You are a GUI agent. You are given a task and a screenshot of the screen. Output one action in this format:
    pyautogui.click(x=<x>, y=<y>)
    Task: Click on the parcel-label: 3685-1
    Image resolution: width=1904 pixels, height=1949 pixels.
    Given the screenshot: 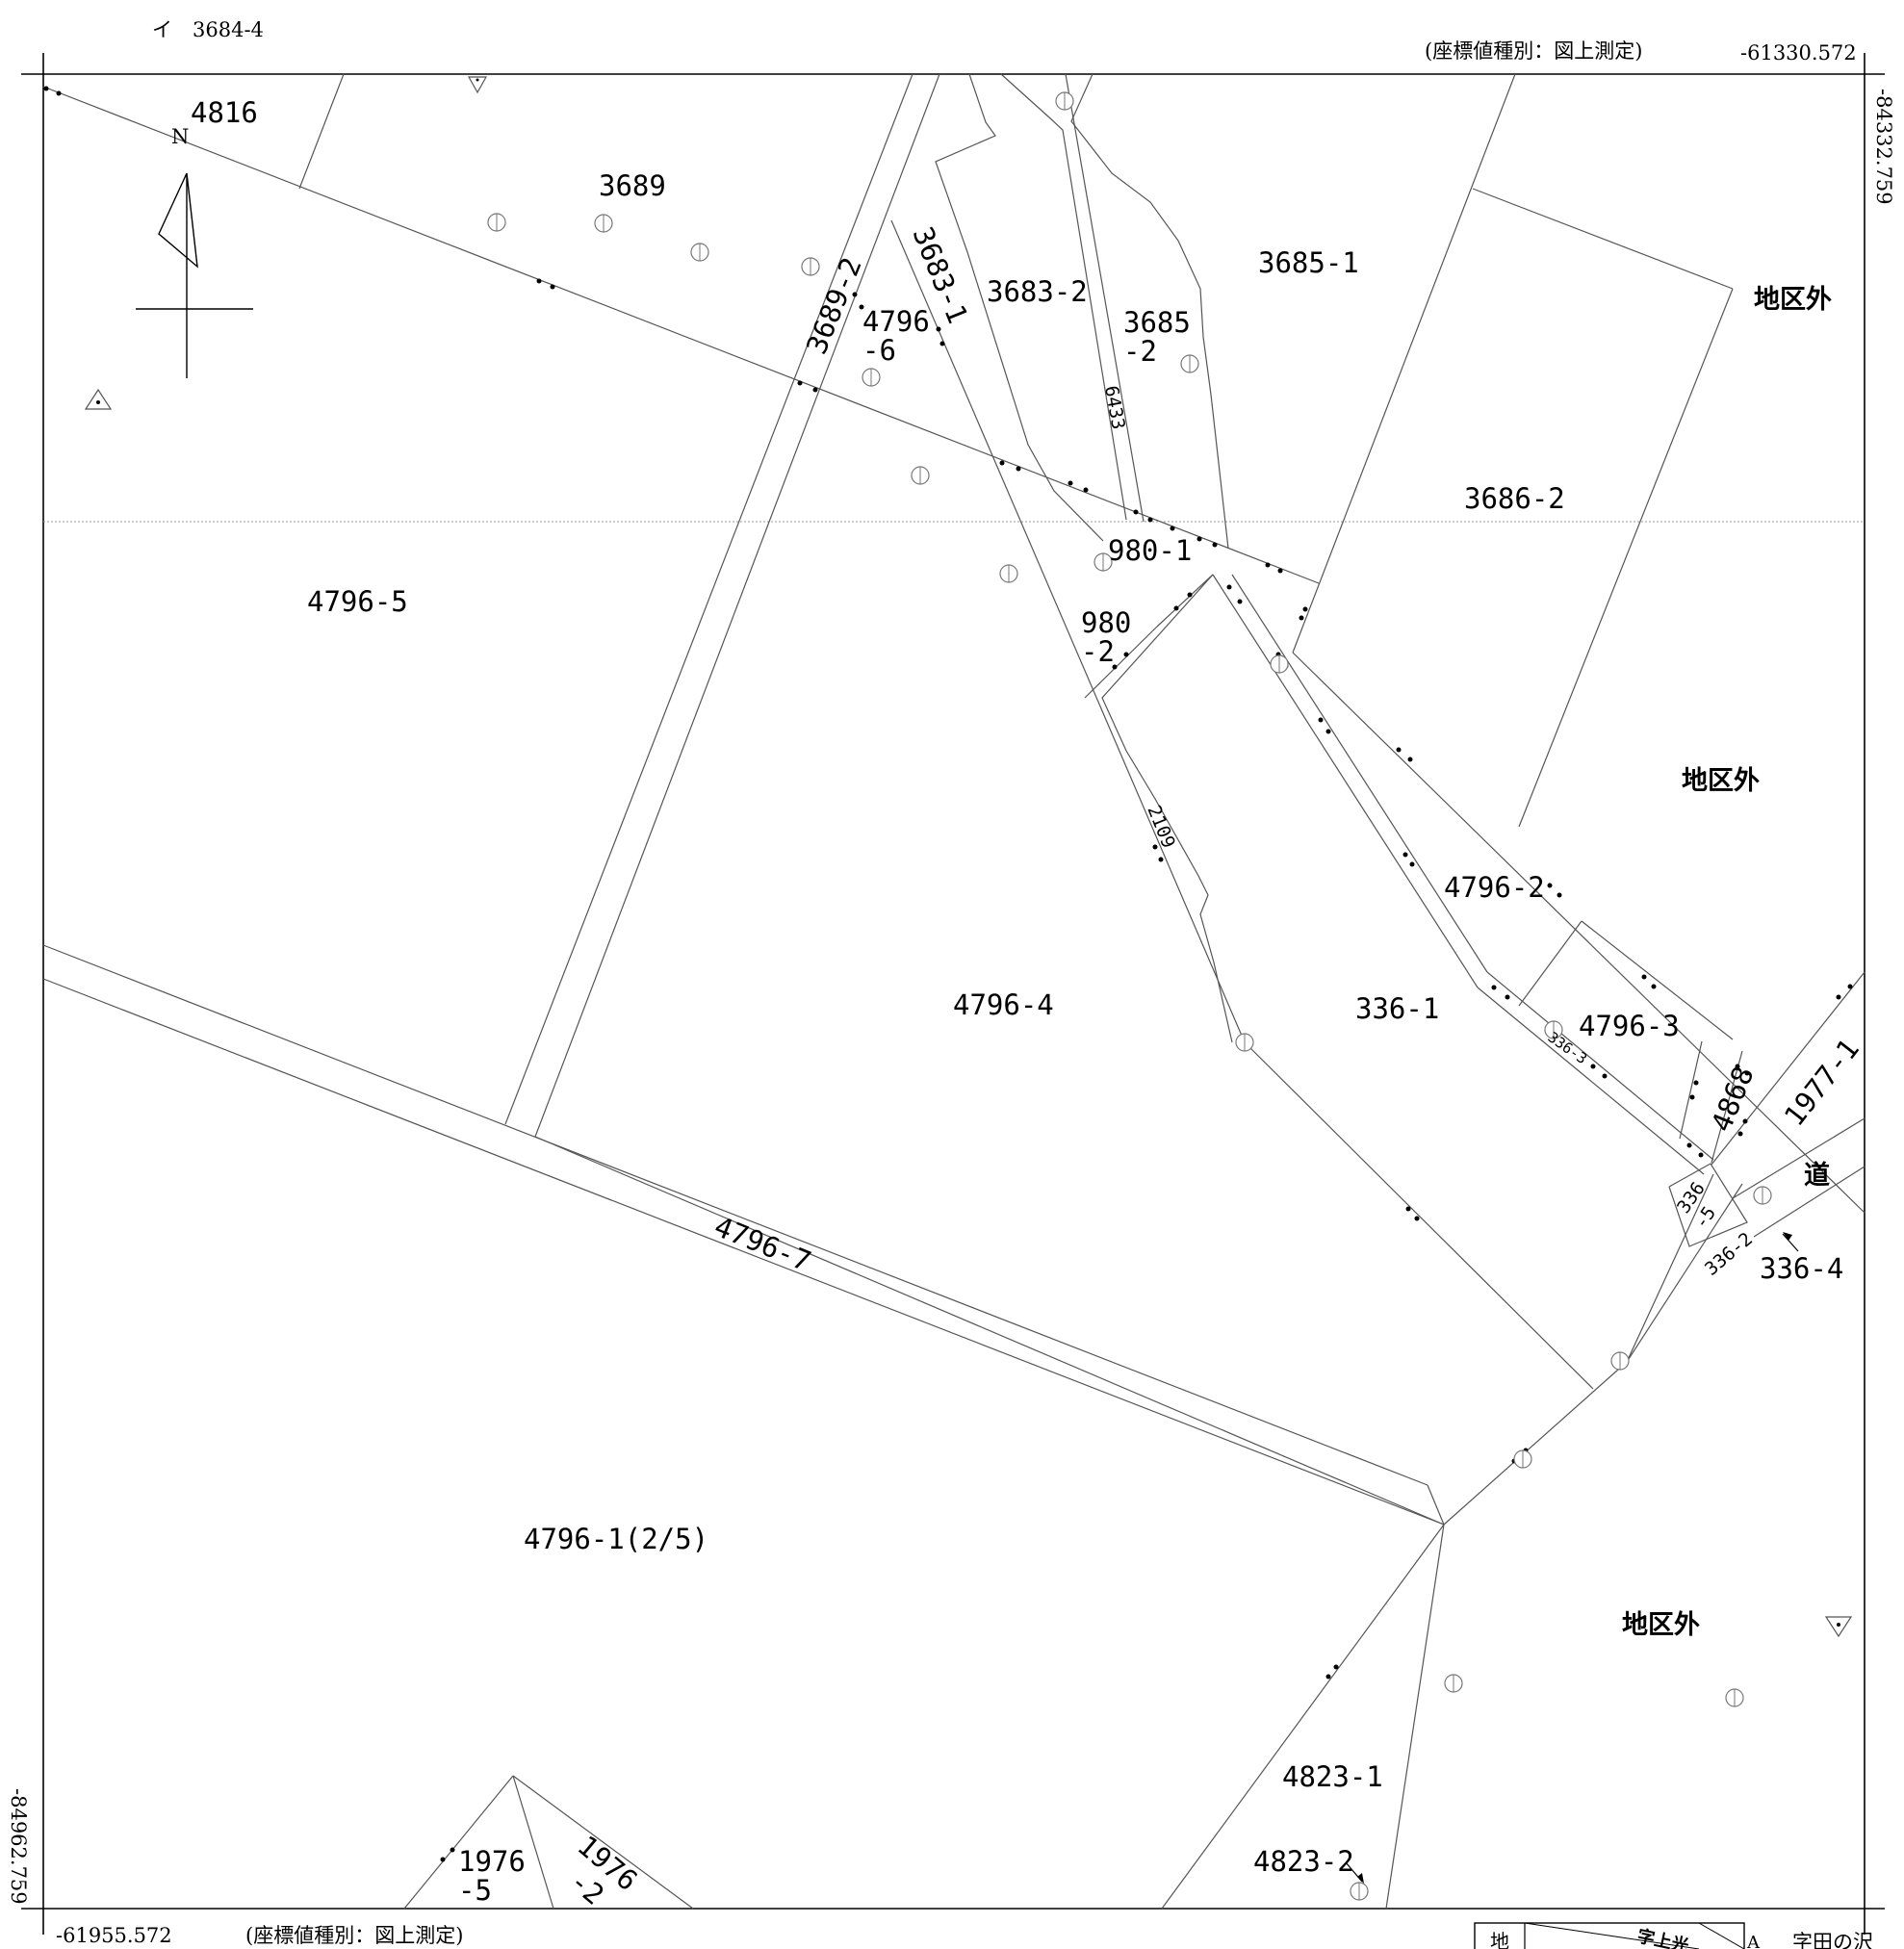 What is the action you would take?
    pyautogui.click(x=1308, y=262)
    